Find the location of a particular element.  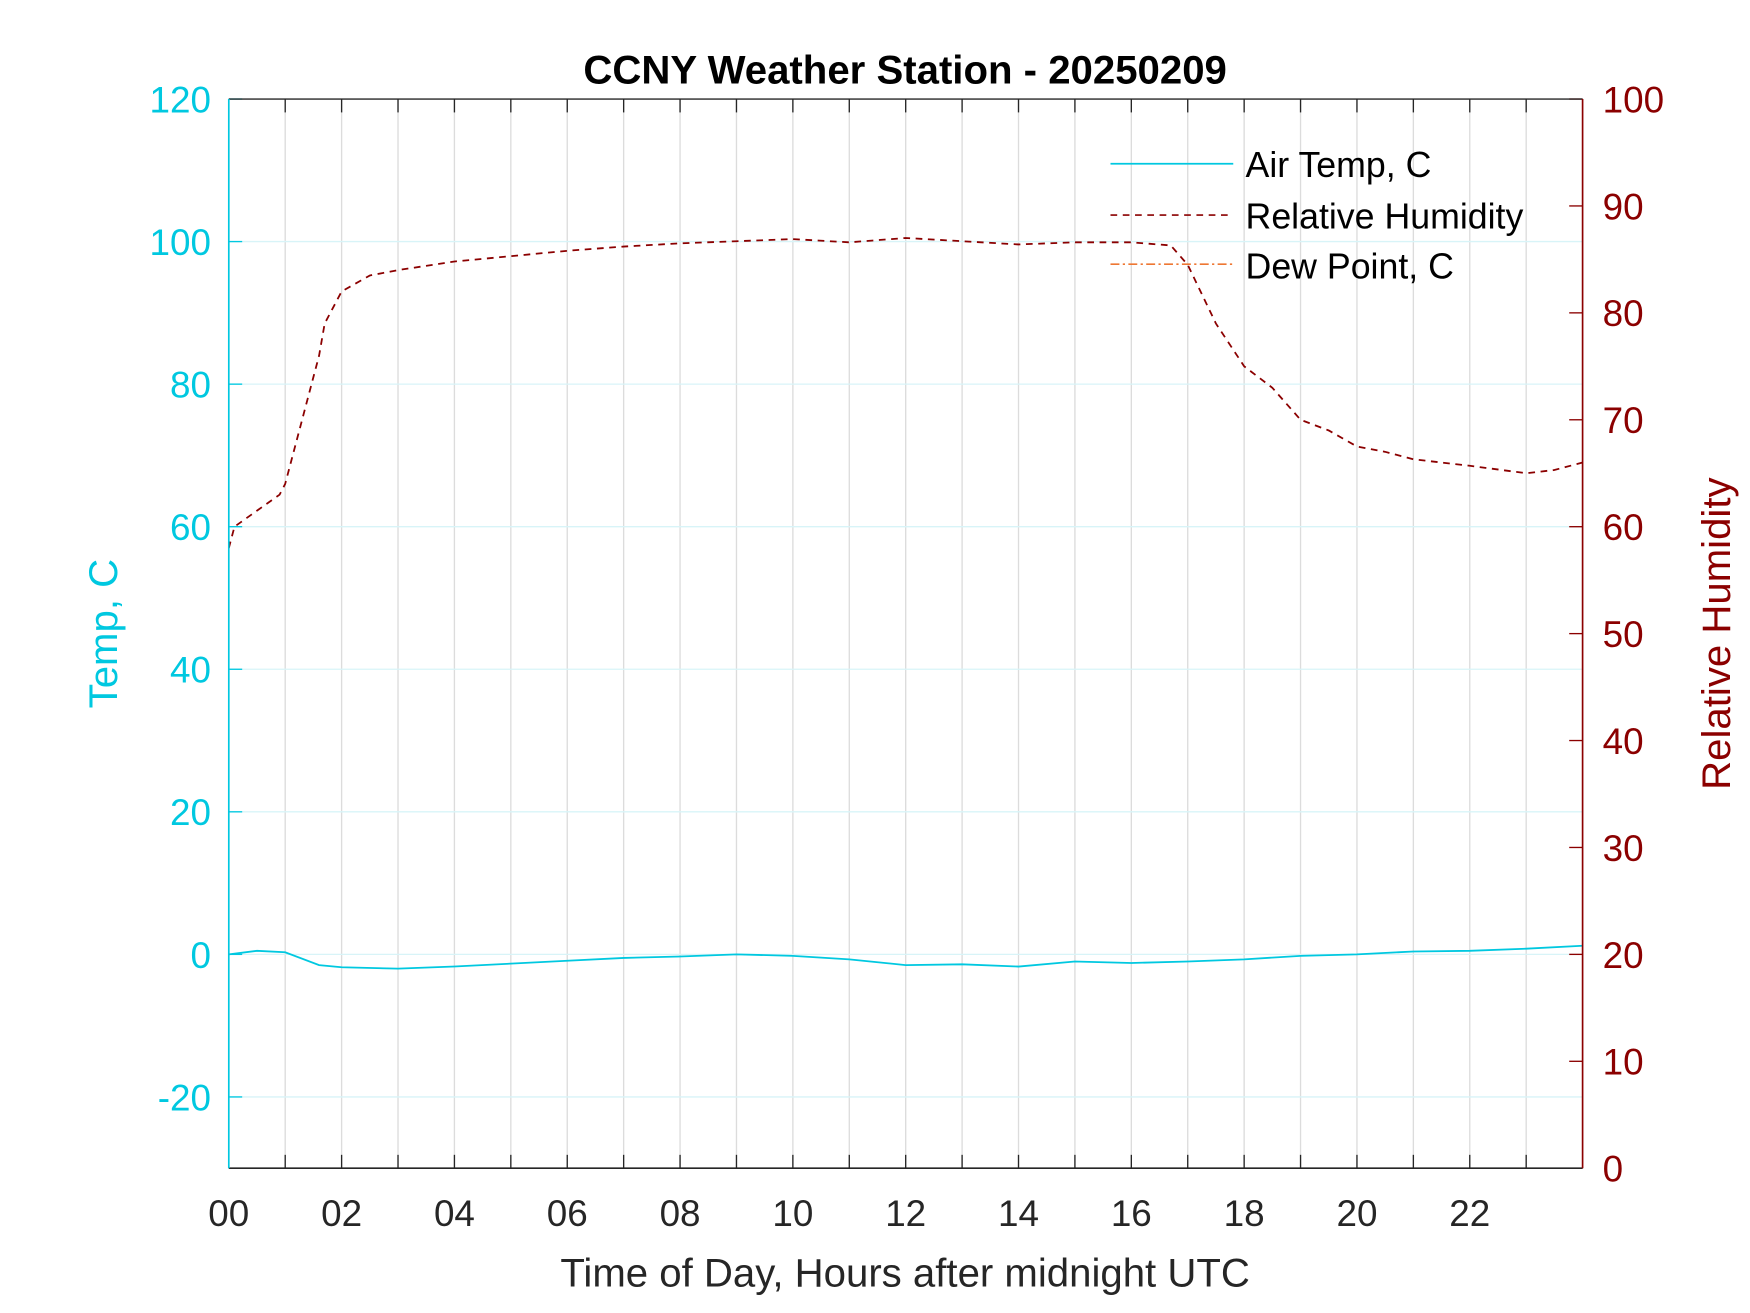

y-left-tick-label: 60 is located at coordinates (190, 527).